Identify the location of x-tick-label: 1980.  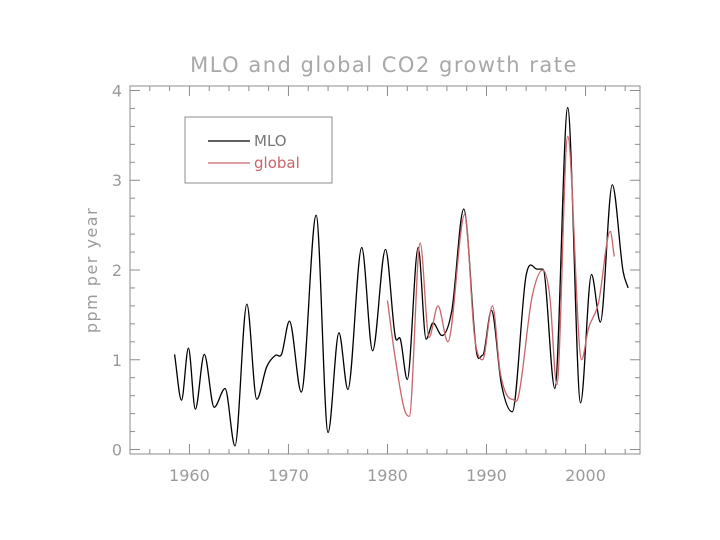
(387, 475).